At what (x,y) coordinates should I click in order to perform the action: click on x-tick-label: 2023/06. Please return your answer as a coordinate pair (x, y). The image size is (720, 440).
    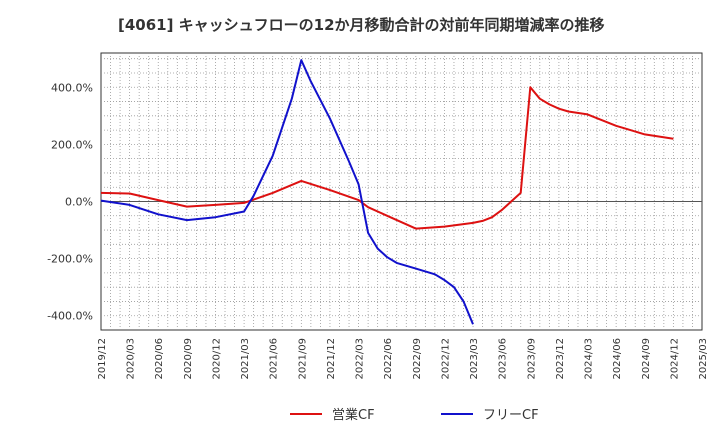
    Looking at the image, I should click on (503, 359).